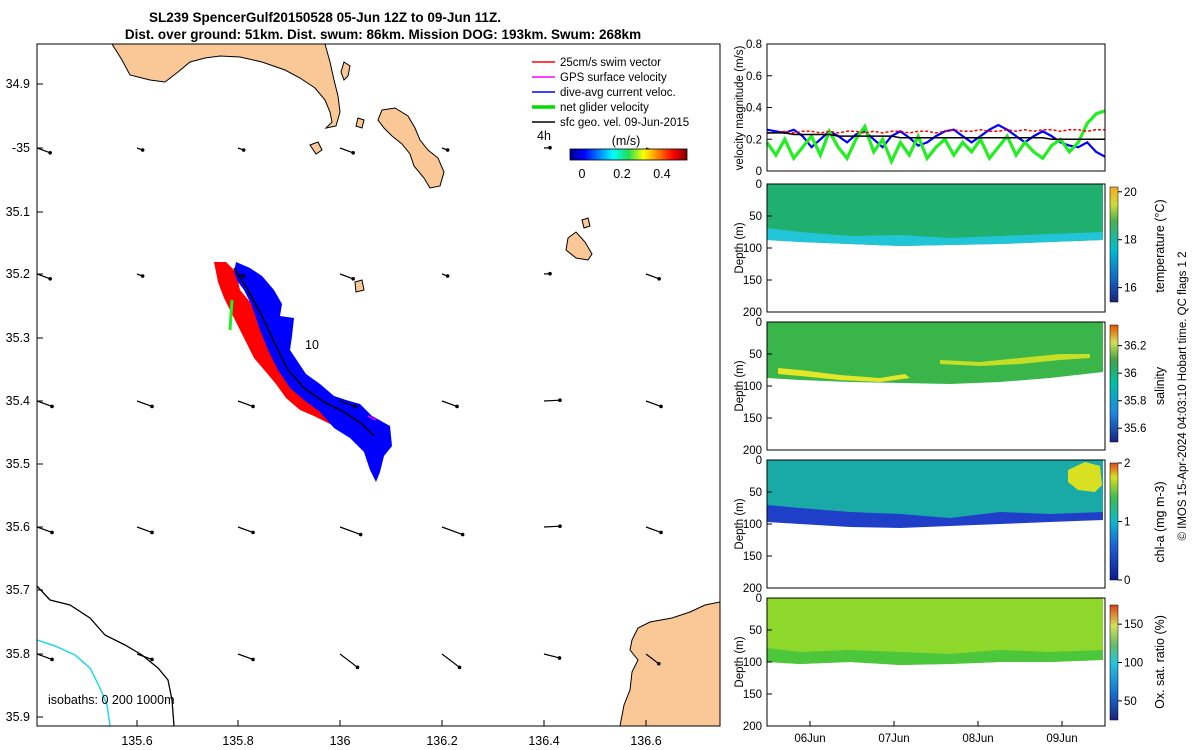 This screenshot has height=750, width=1200. I want to click on cbar-tick: 2, so click(1127, 464).